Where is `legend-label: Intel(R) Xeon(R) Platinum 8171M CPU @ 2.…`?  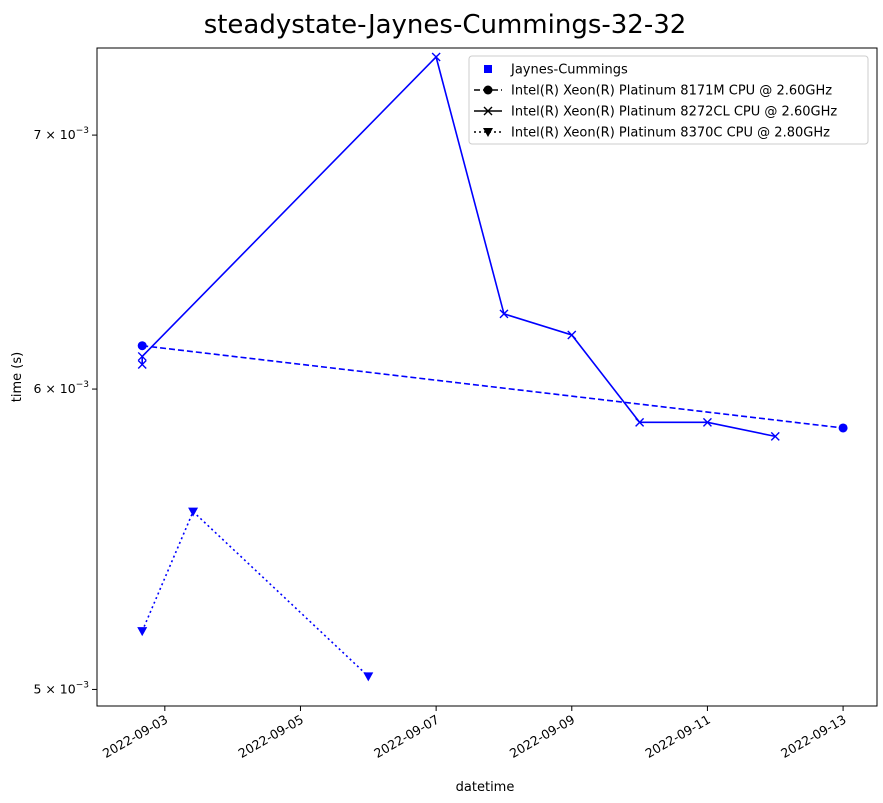 legend-label: Intel(R) Xeon(R) Platinum 8171M CPU @ 2.… is located at coordinates (671, 91).